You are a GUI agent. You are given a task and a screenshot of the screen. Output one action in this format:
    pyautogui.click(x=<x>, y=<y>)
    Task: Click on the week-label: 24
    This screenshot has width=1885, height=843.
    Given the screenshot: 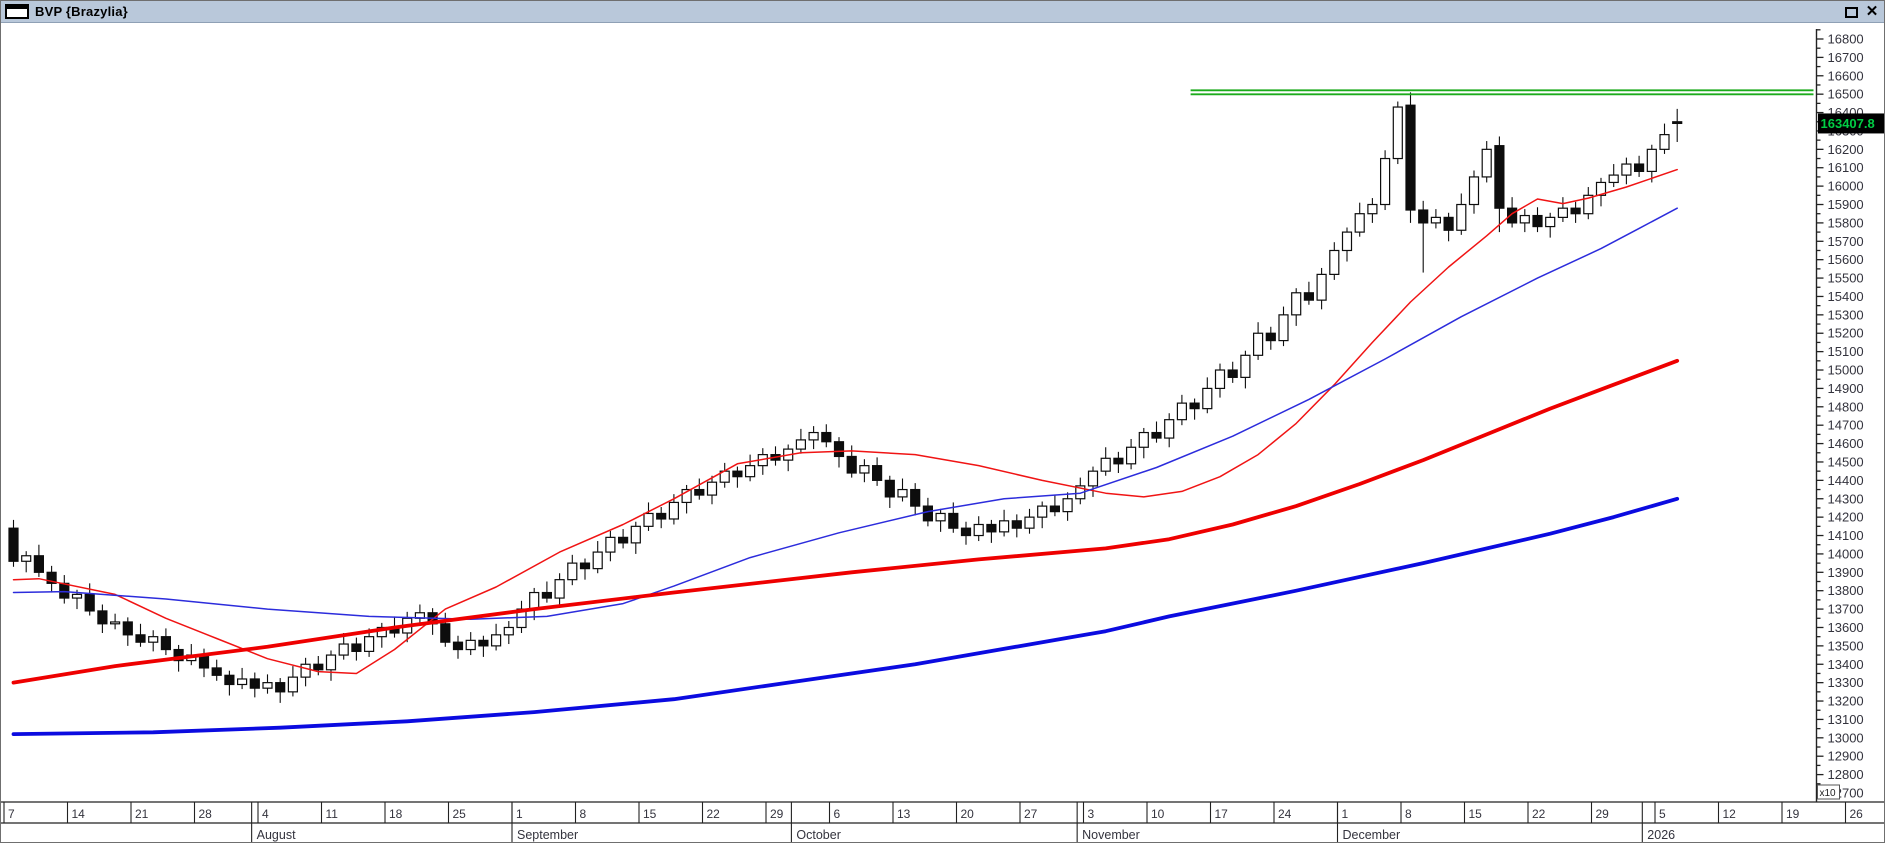 What is the action you would take?
    pyautogui.click(x=1285, y=814)
    